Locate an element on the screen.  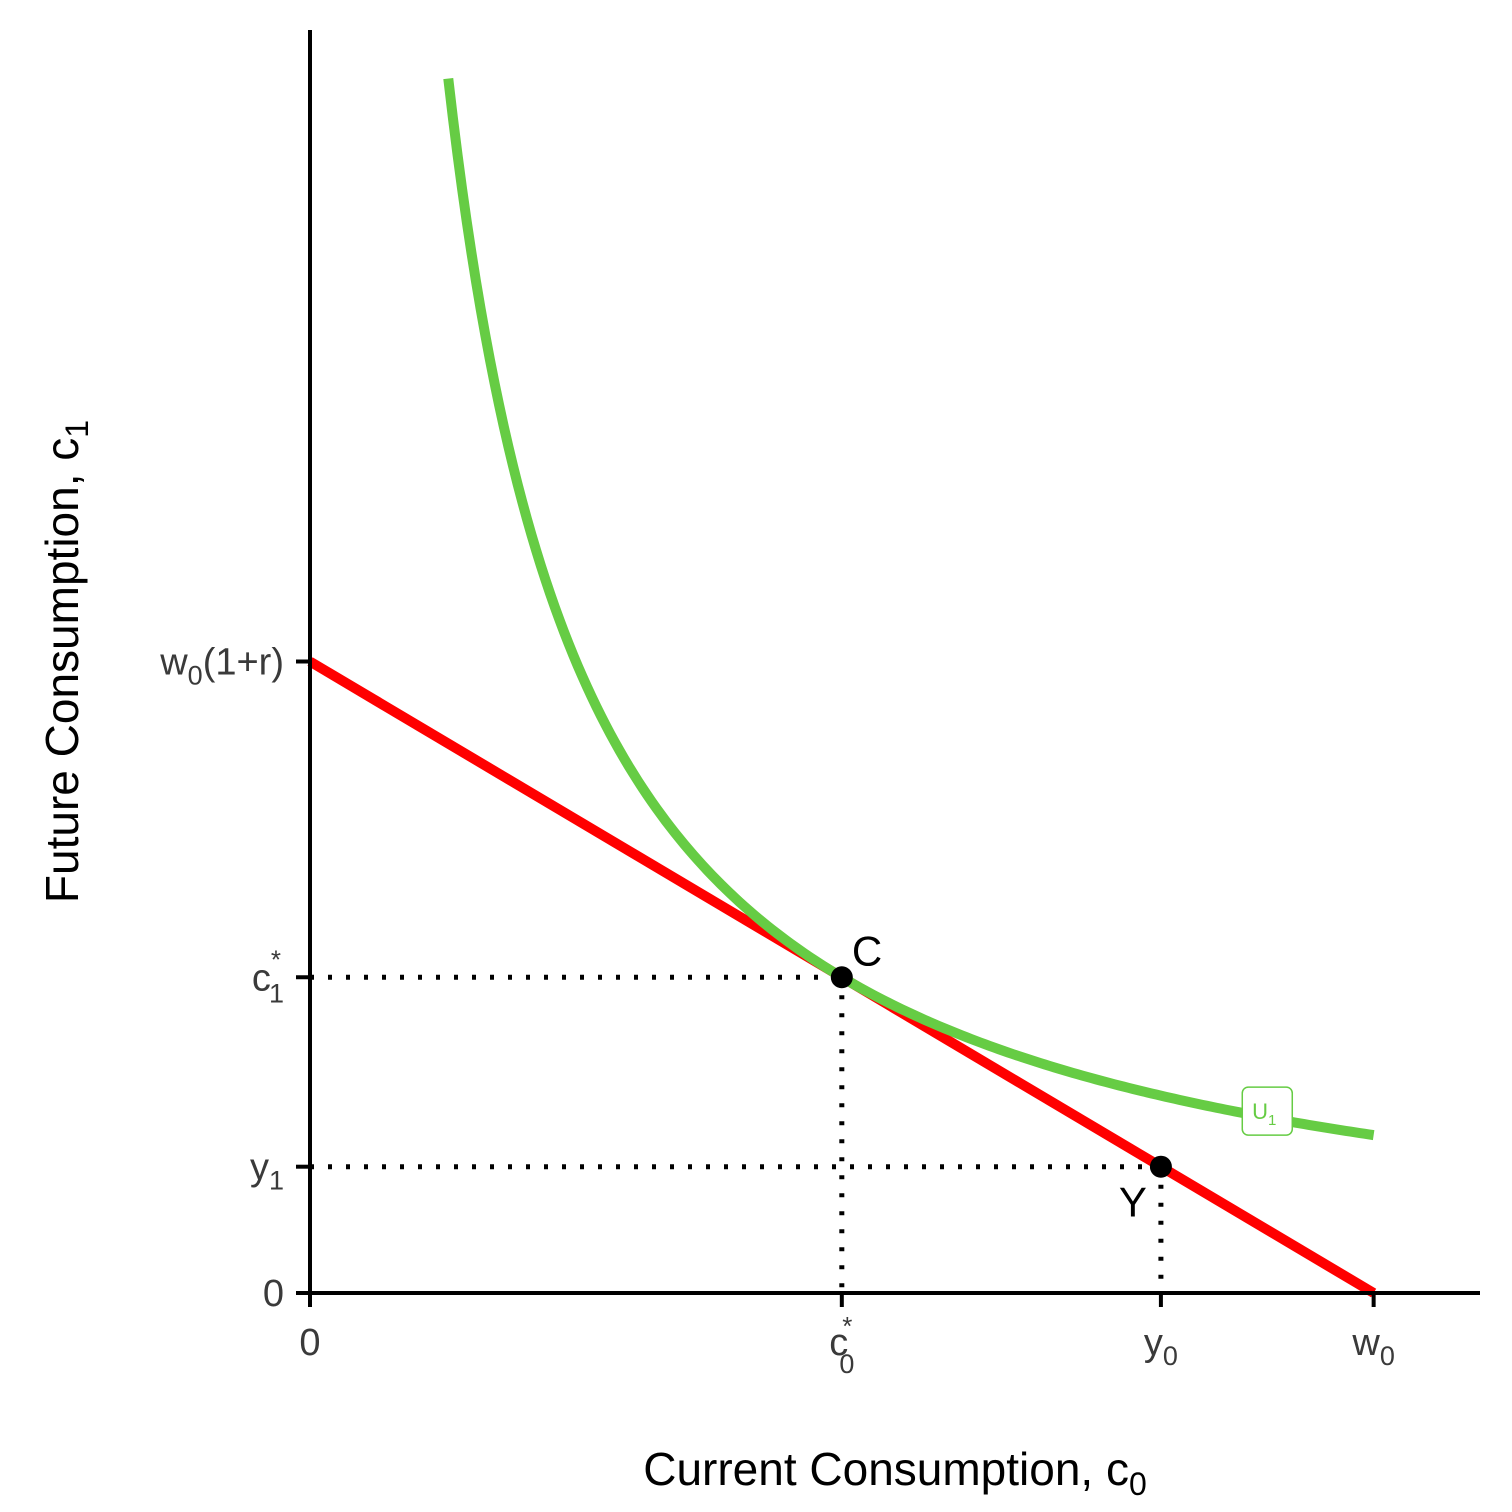
points-layer is located at coordinates (1001, 1072).